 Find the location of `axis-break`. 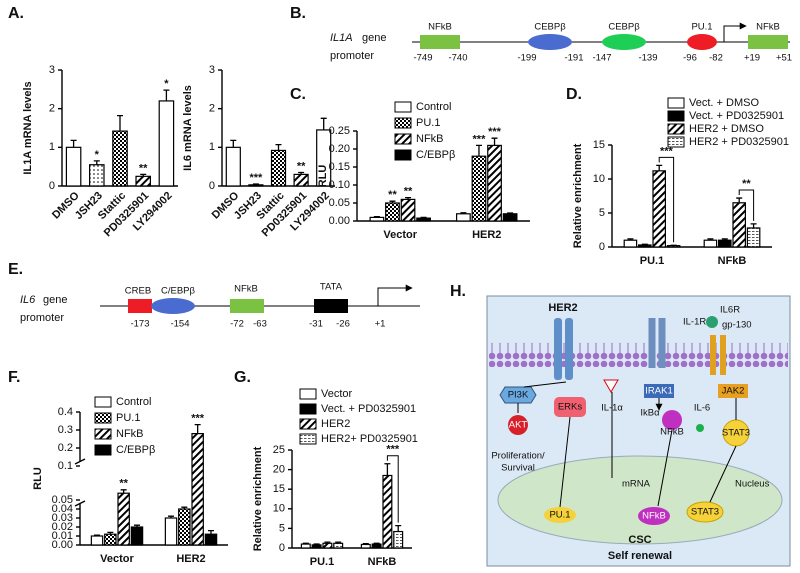

axis-break is located at coordinates (80, 482).